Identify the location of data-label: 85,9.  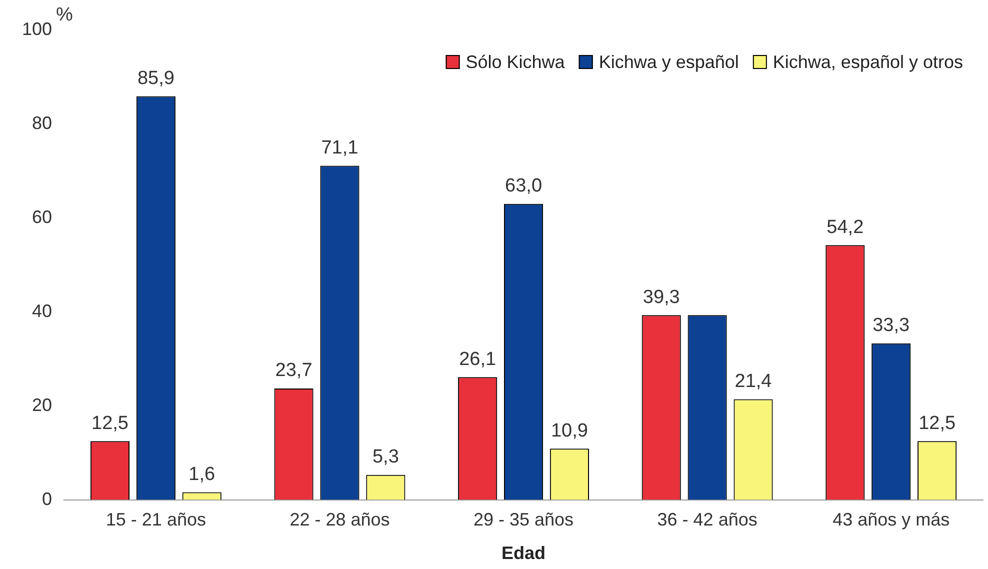
(155, 78).